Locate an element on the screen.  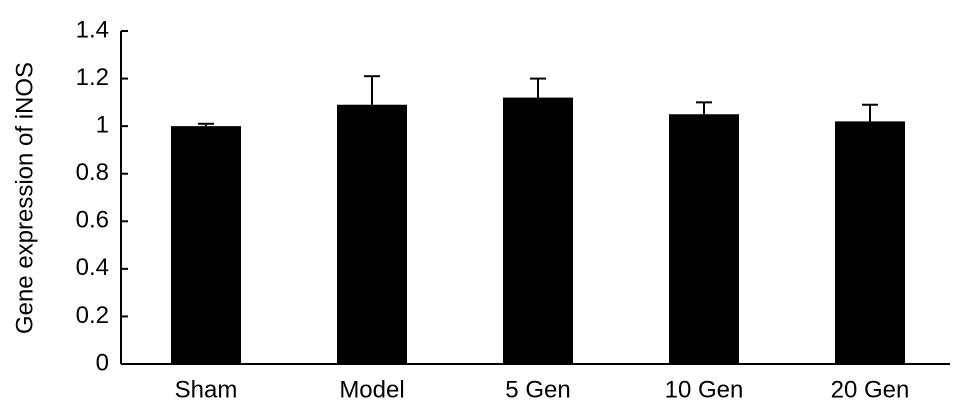
y-axis-label: Gene expression of iNOS is located at coordinates (24, 198).